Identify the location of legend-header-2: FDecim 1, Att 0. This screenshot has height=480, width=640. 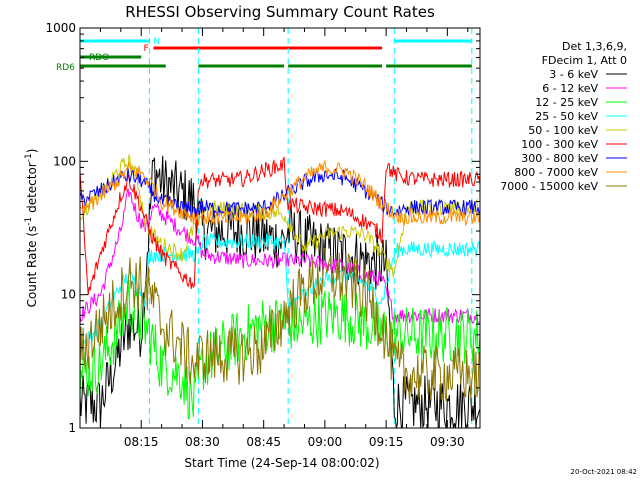
(584, 60).